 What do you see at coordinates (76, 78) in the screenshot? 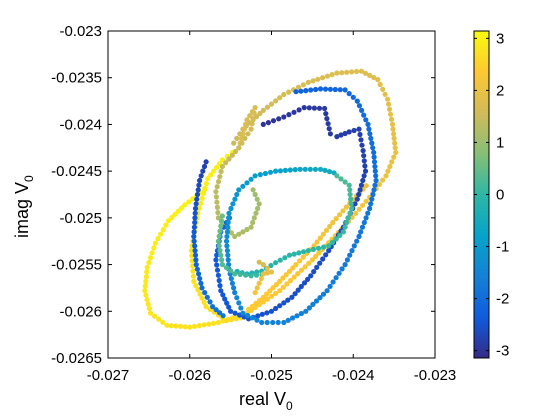
I see `y-tick-label: -0.0235` at bounding box center [76, 78].